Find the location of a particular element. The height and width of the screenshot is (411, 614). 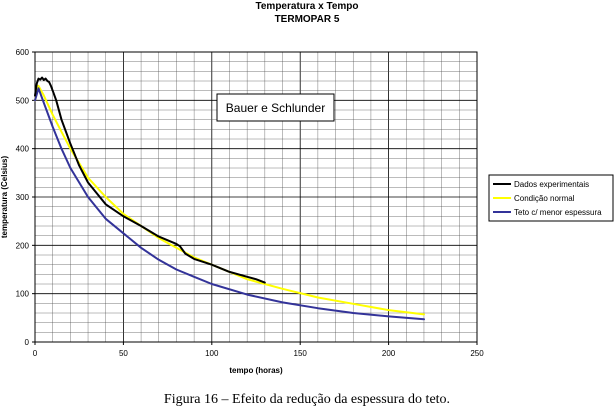

x-tick-label: 50 is located at coordinates (123, 353).